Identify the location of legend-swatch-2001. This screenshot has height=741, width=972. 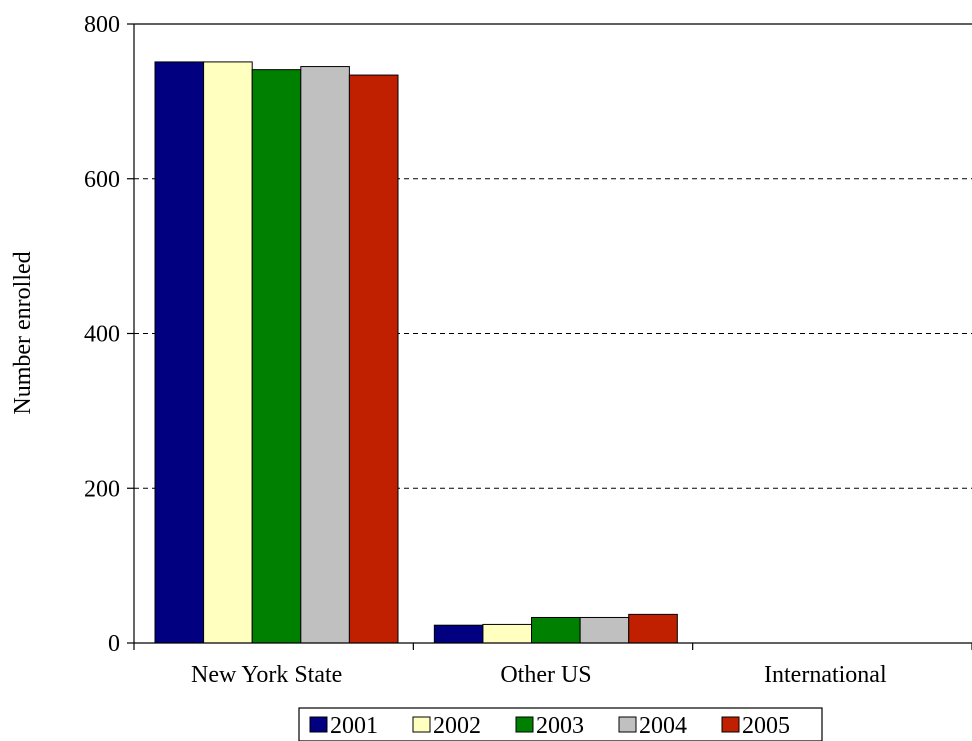
(318, 724).